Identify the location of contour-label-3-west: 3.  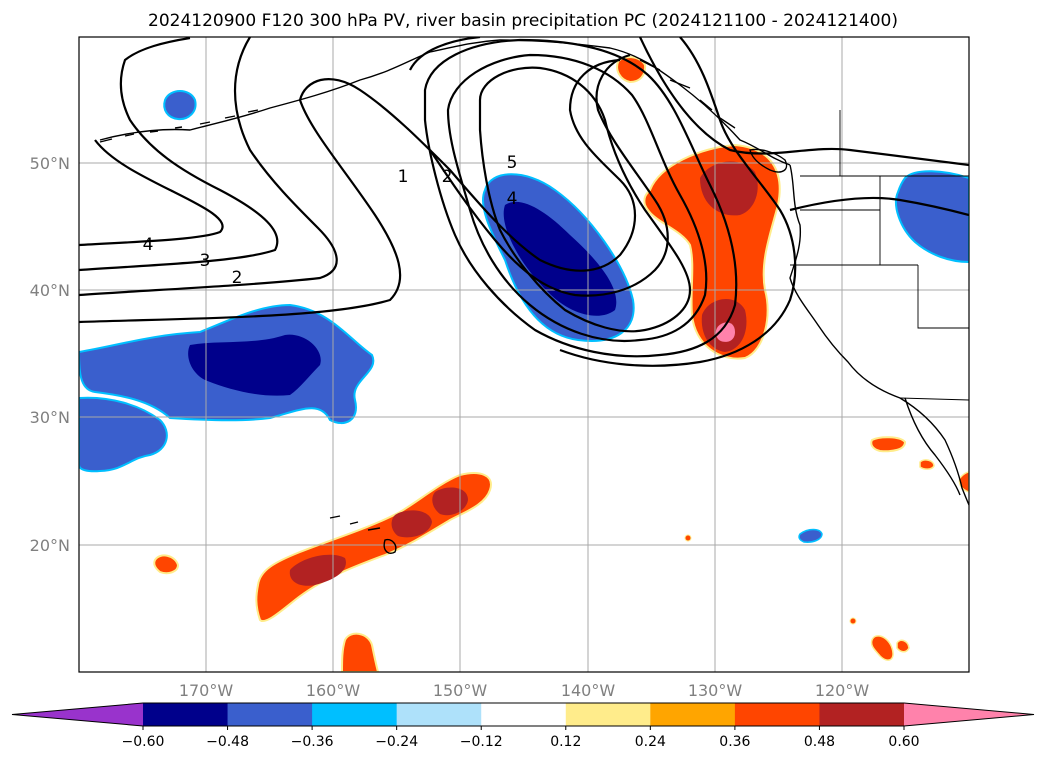
(205, 261).